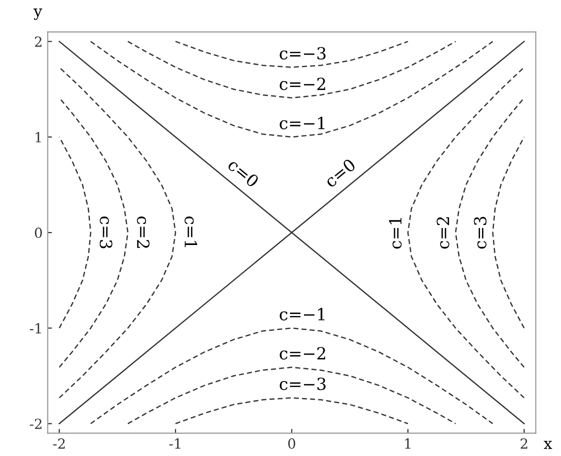 This screenshot has width=561, height=456. I want to click on y-tick-label: 2, so click(38, 41).